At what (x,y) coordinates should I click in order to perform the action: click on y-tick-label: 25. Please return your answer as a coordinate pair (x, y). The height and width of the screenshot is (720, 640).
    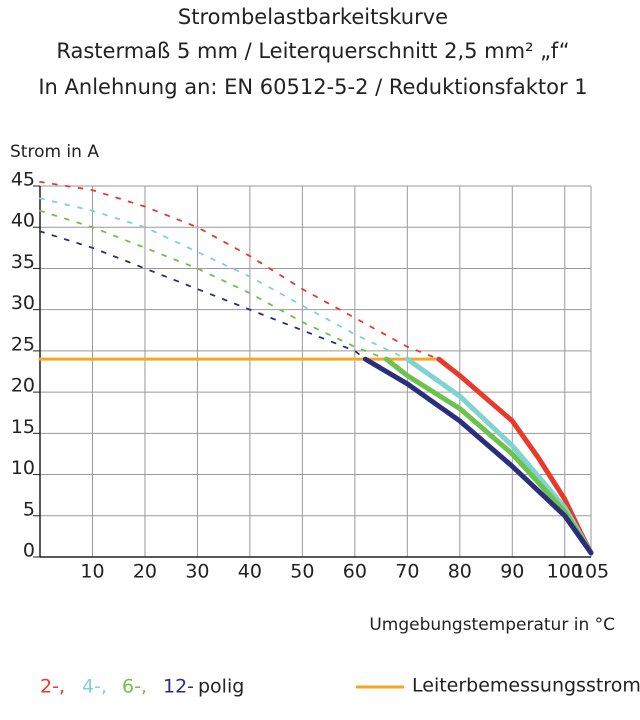
    Looking at the image, I should click on (23, 344).